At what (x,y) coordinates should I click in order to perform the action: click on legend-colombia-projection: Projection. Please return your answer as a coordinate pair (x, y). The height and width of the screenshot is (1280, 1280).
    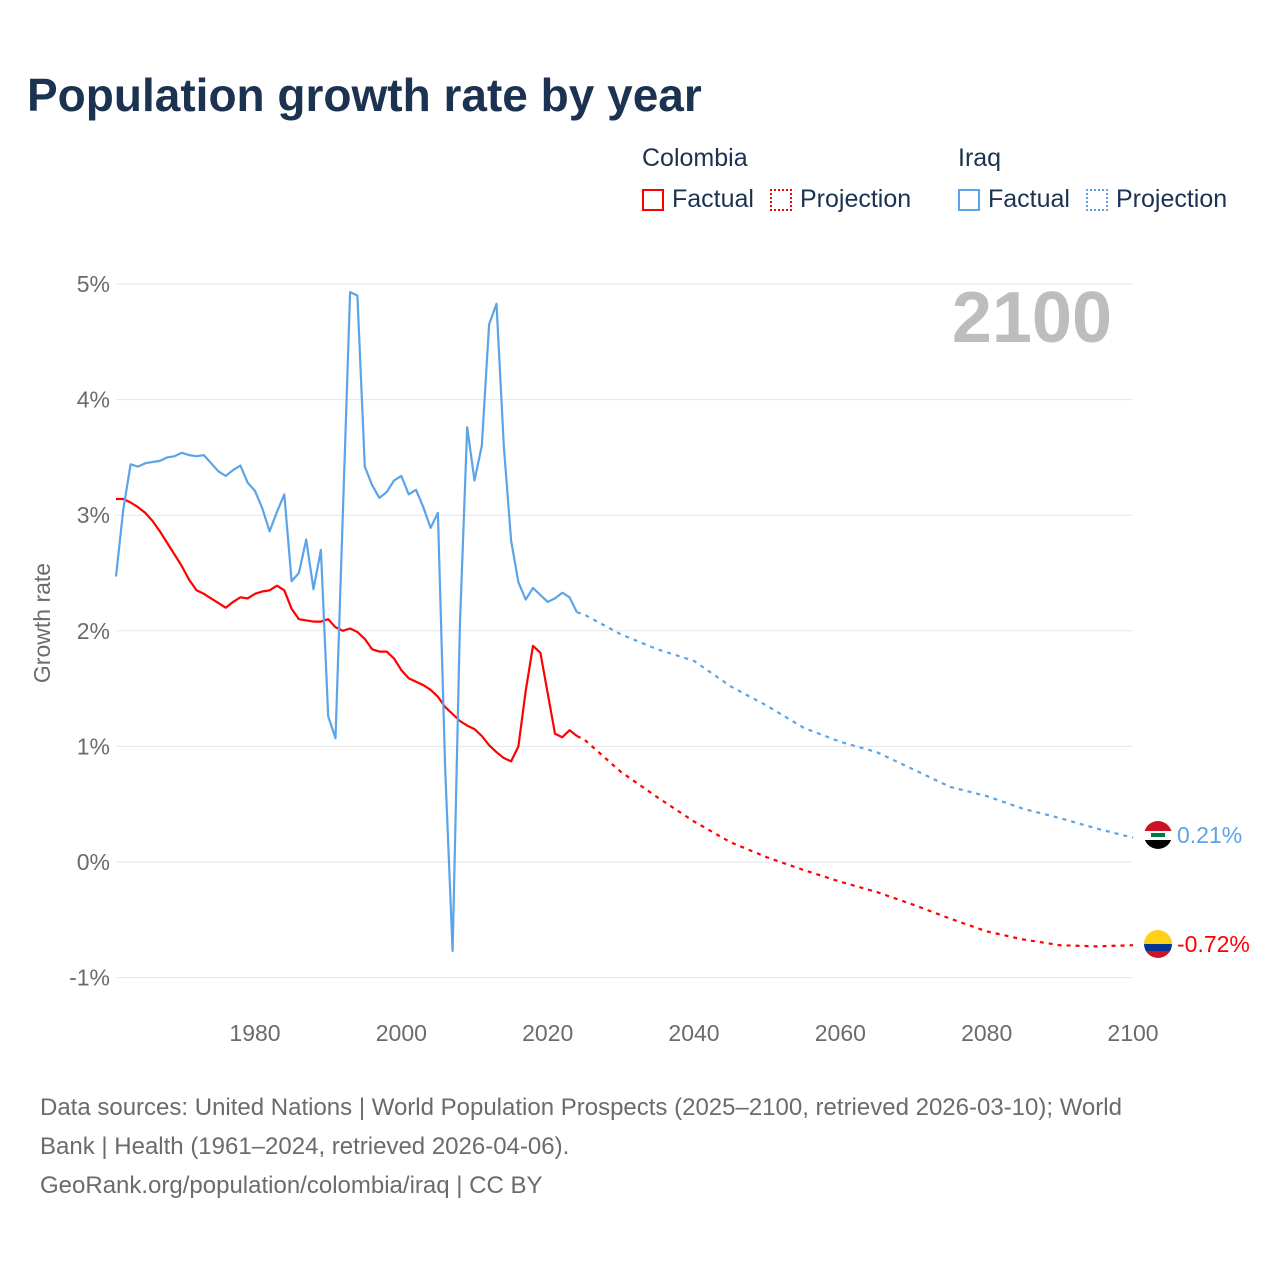
    Looking at the image, I should click on (840, 199).